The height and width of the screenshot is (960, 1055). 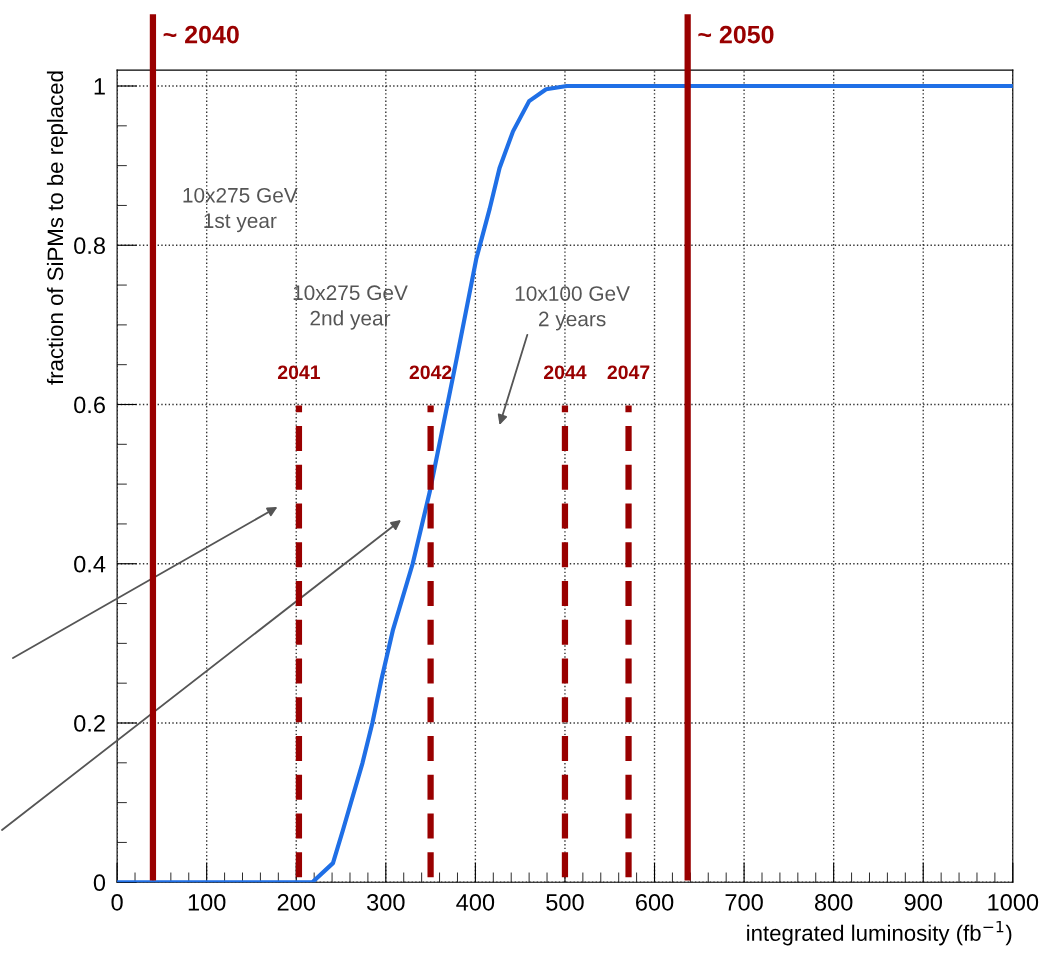 I want to click on y-tick-label: 0.2, so click(x=89, y=723).